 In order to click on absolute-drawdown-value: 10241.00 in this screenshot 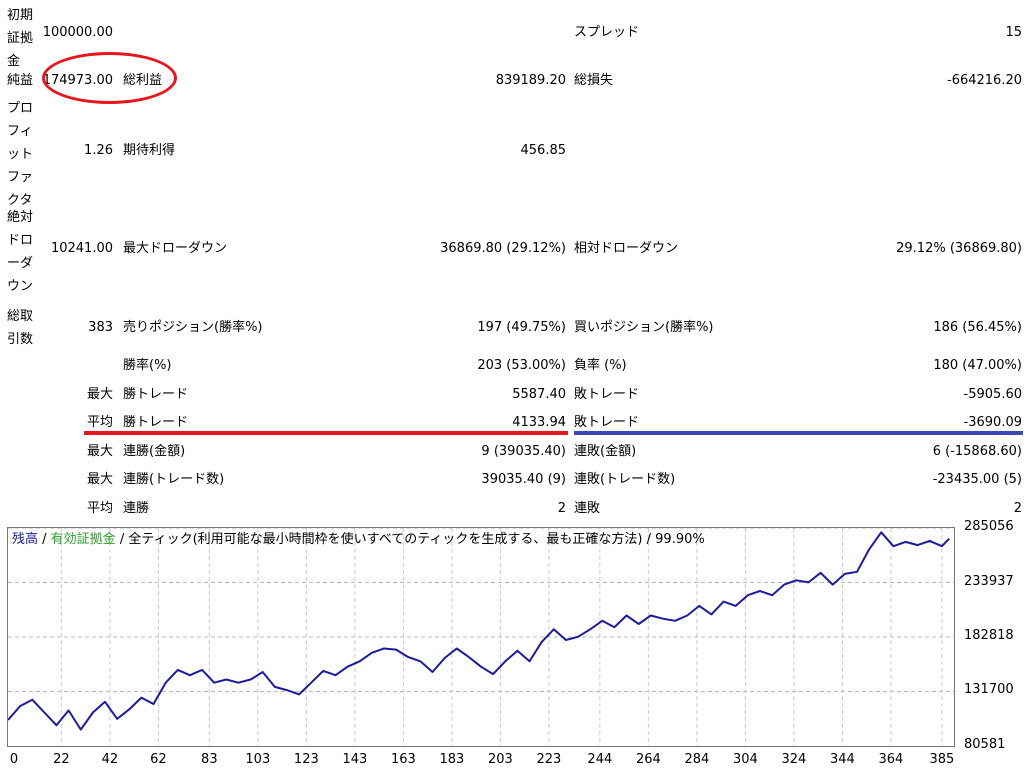, I will do `click(81, 248)`.